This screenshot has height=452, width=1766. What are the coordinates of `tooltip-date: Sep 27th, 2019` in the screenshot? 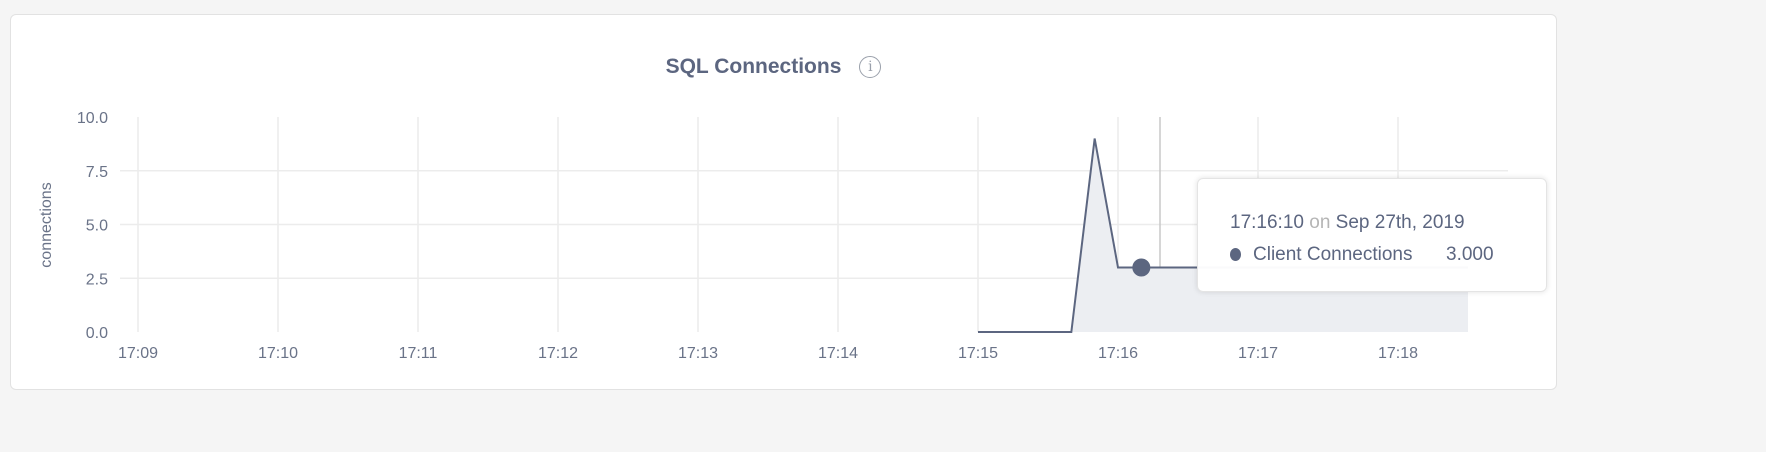 It's located at (1400, 222).